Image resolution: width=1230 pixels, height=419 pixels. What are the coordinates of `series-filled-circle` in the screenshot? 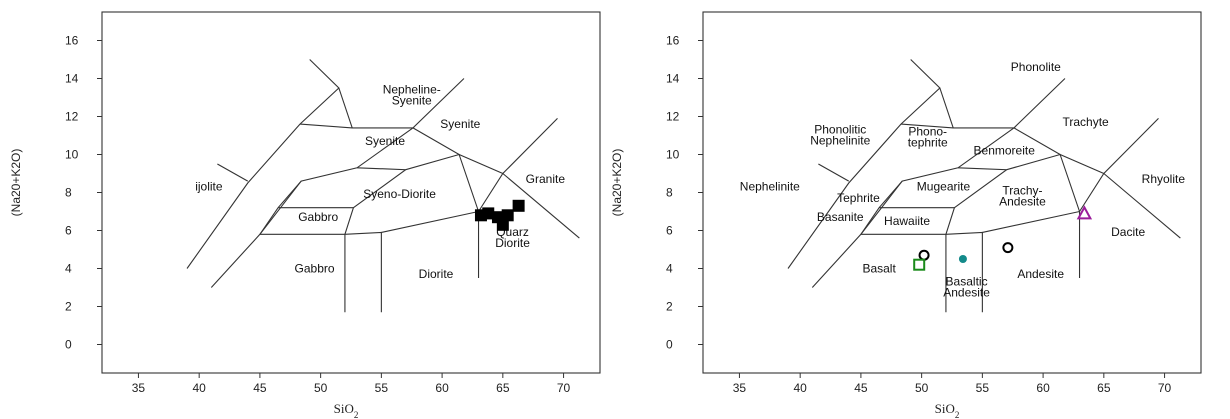 It's located at (962, 259).